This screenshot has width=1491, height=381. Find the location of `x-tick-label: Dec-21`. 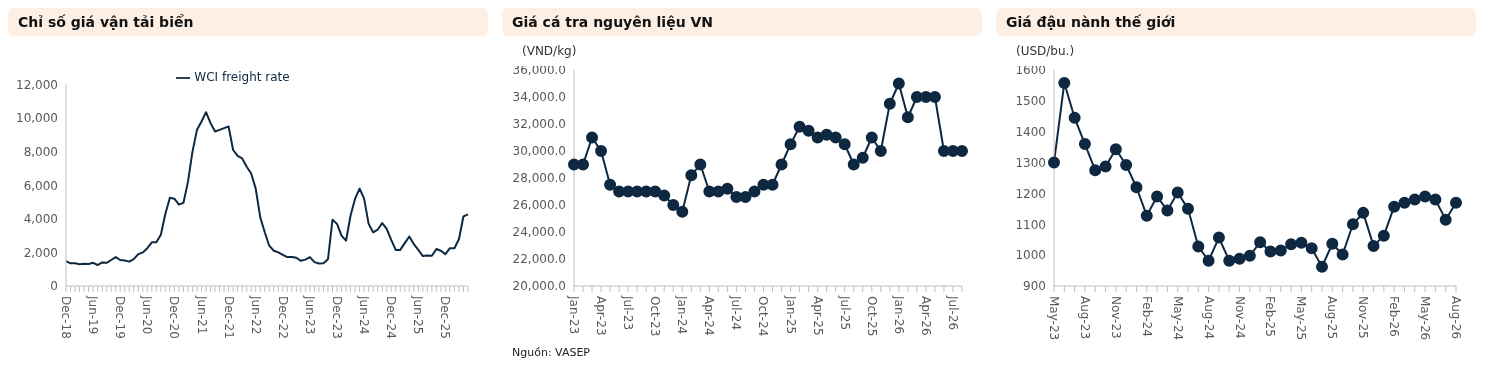

x-tick-label: Dec-21 is located at coordinates (228, 317).